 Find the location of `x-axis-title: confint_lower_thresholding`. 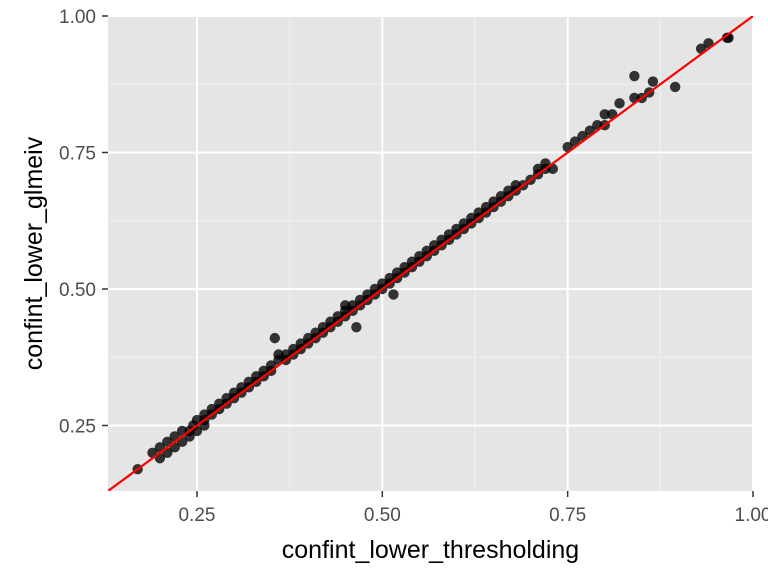

x-axis-title: confint_lower_thresholding is located at coordinates (430, 550).